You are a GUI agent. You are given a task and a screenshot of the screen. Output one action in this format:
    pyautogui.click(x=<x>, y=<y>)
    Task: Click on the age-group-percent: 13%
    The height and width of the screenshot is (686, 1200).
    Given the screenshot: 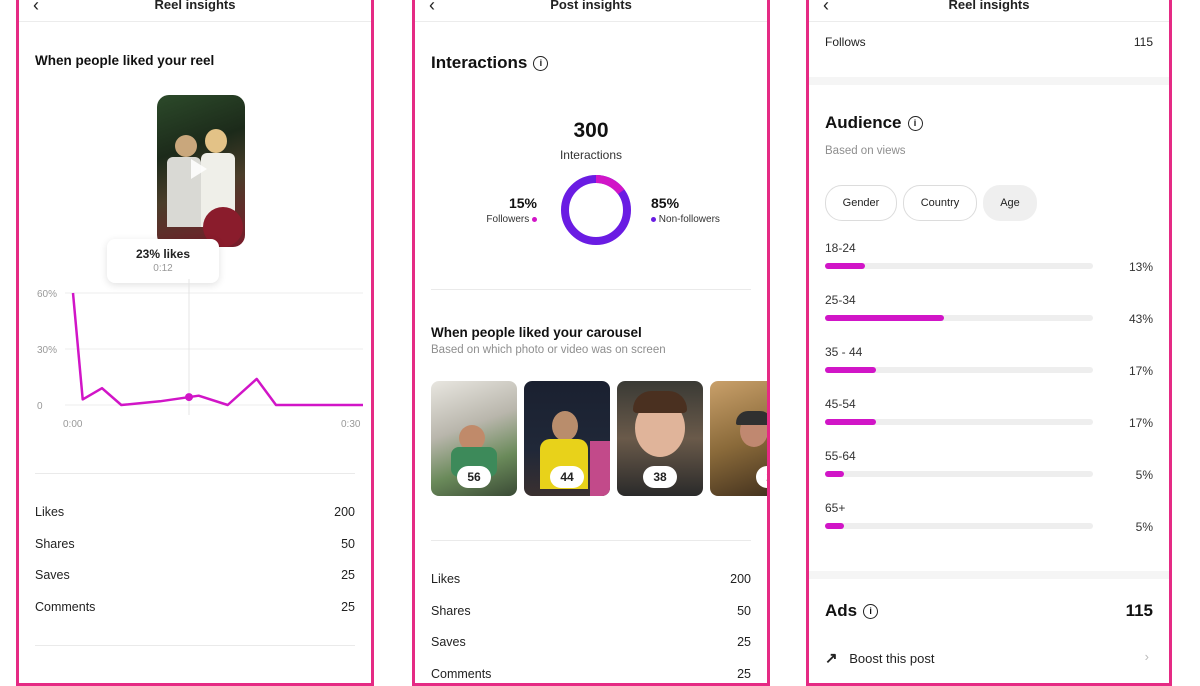 What is the action you would take?
    pyautogui.click(x=1141, y=267)
    